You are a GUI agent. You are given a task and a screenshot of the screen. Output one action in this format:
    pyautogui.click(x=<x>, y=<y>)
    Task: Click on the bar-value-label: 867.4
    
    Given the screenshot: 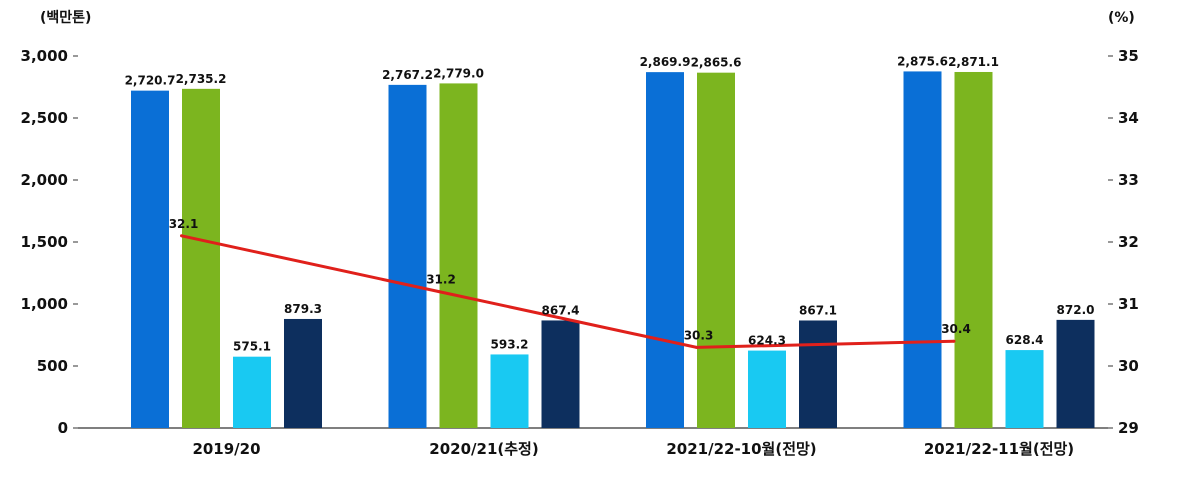 What is the action you would take?
    pyautogui.click(x=561, y=310)
    